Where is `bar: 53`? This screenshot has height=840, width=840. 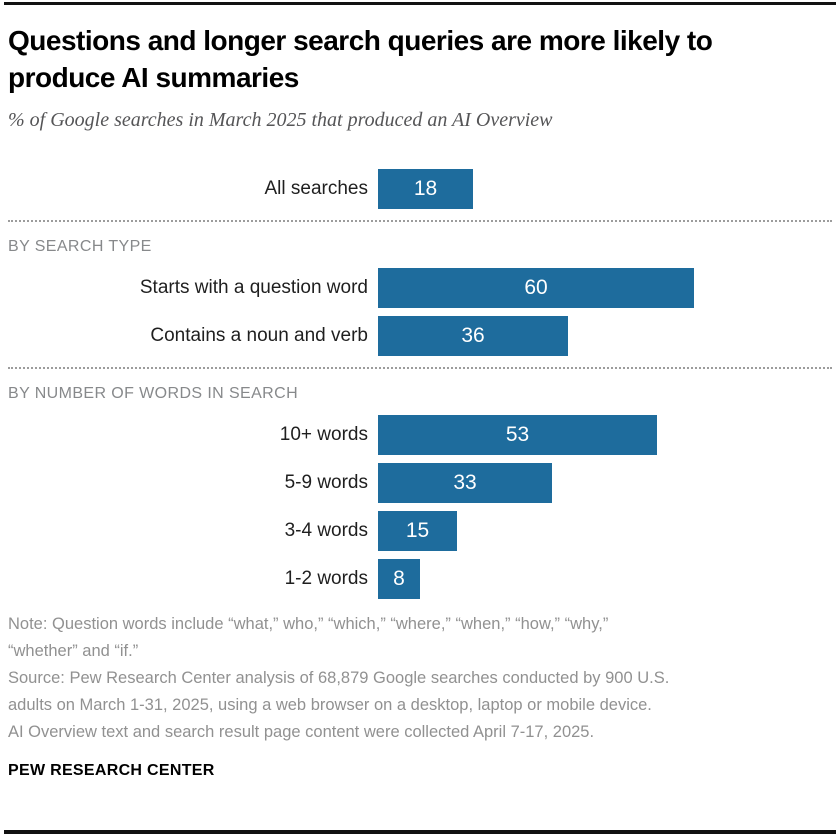
bar: 53 is located at coordinates (517, 435).